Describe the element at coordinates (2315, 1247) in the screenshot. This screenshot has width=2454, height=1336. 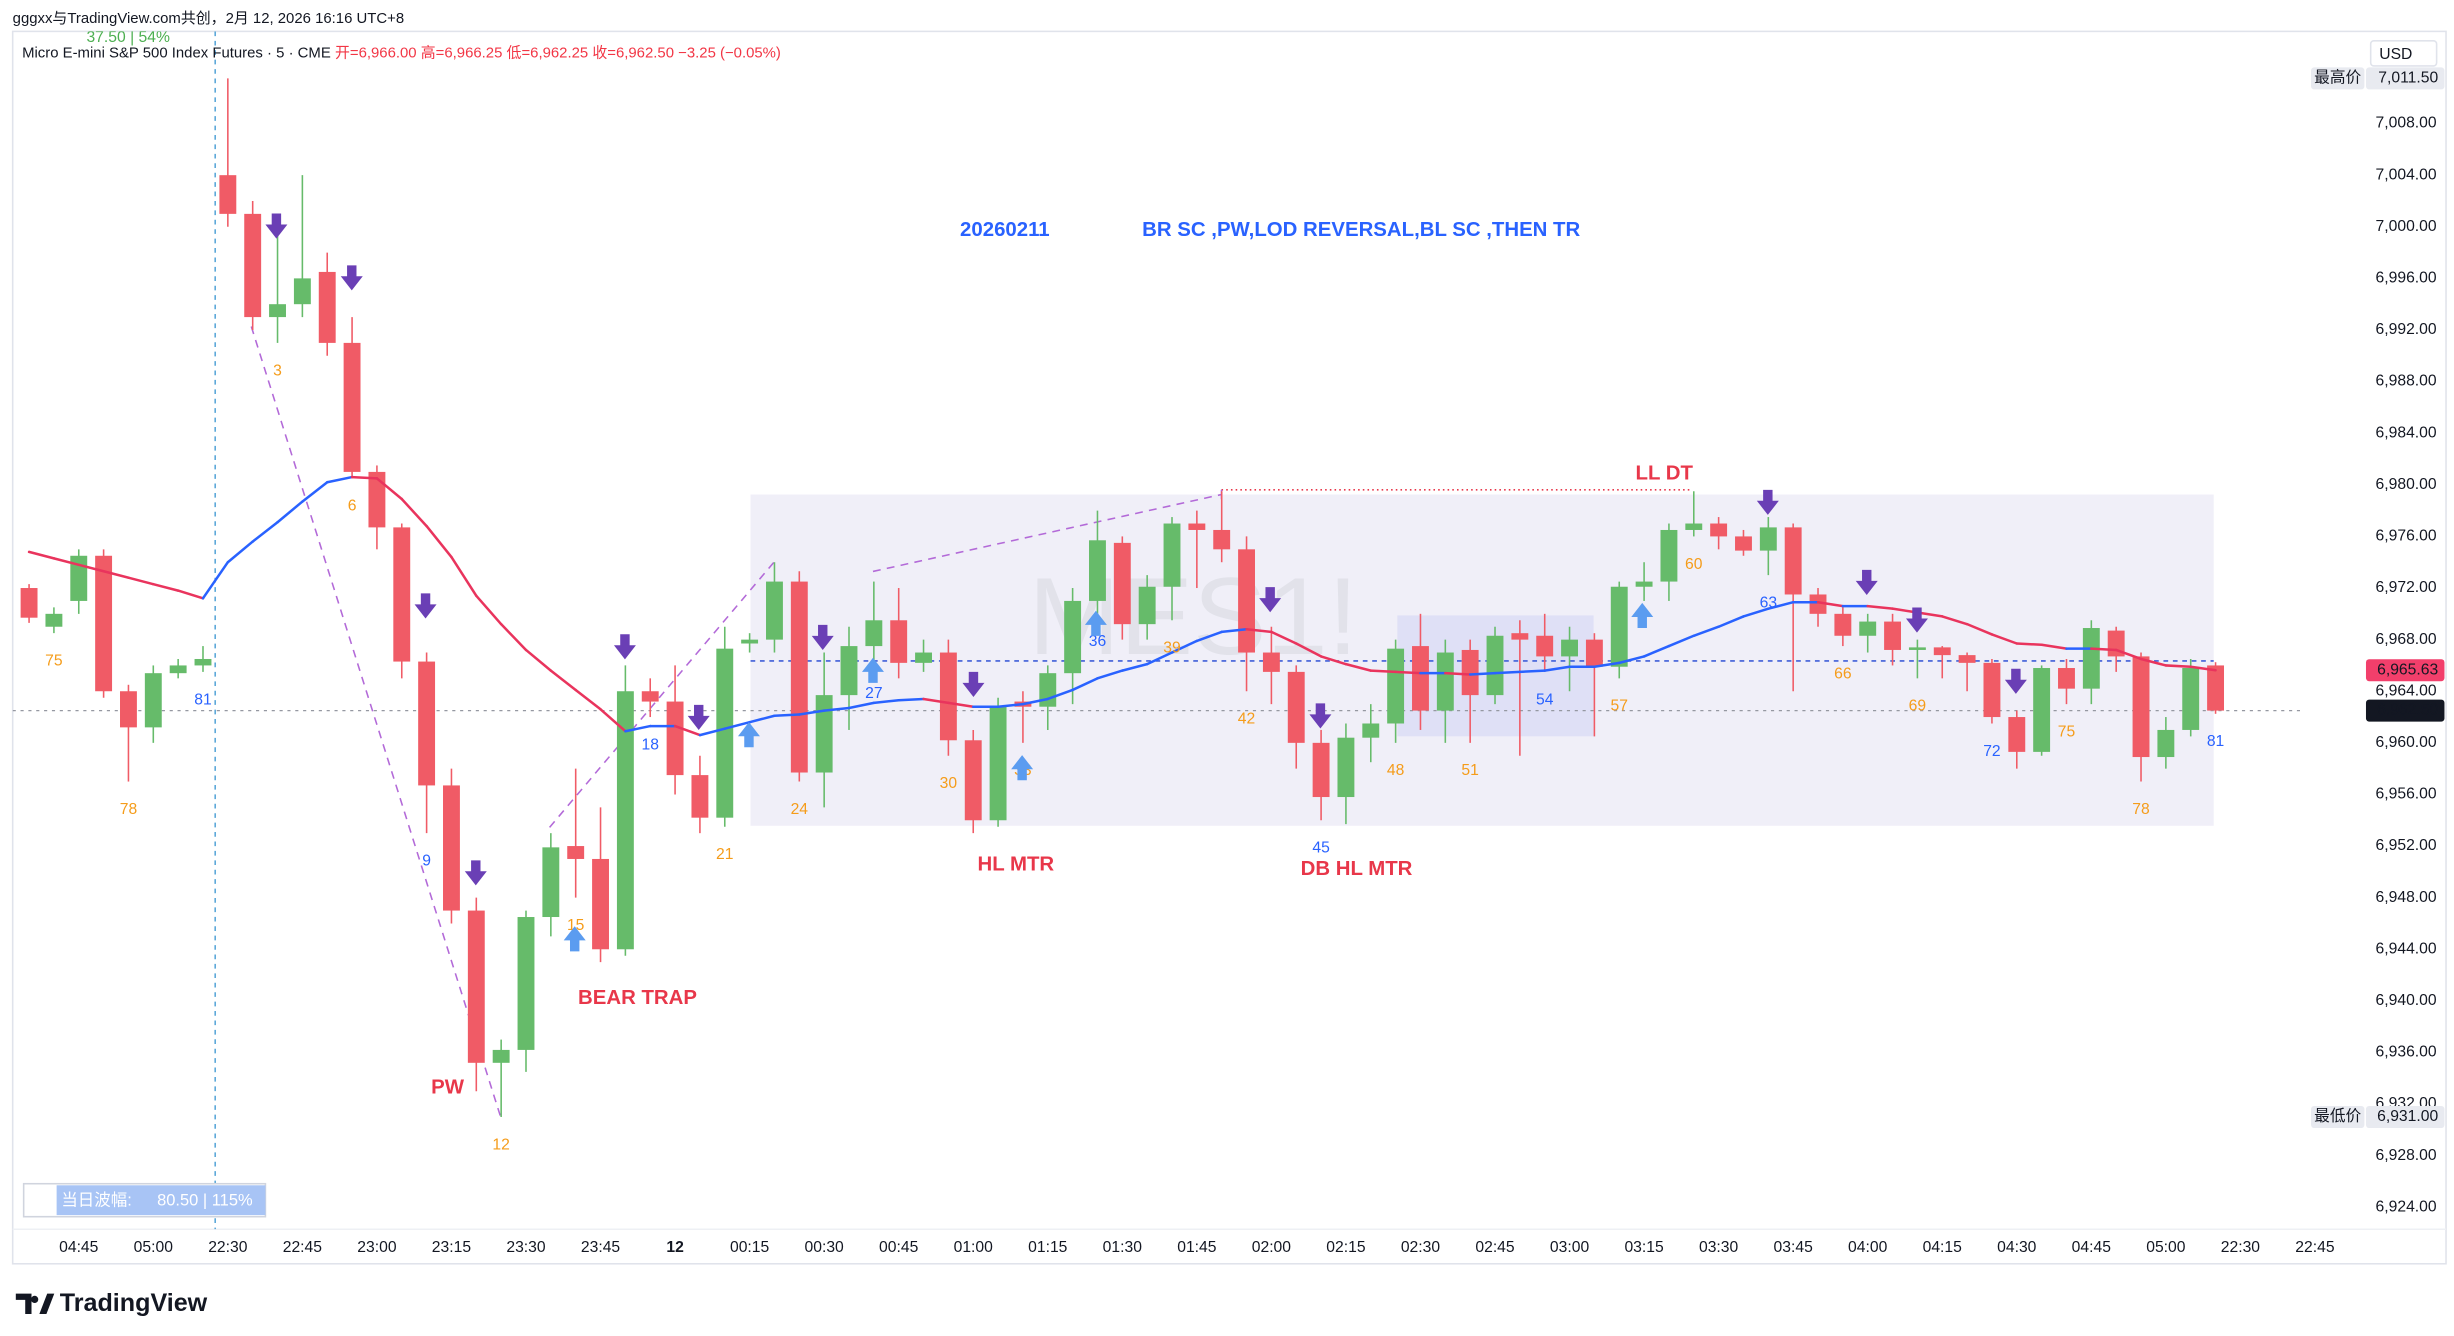
I see `x-tick-label: 22:45` at that location.